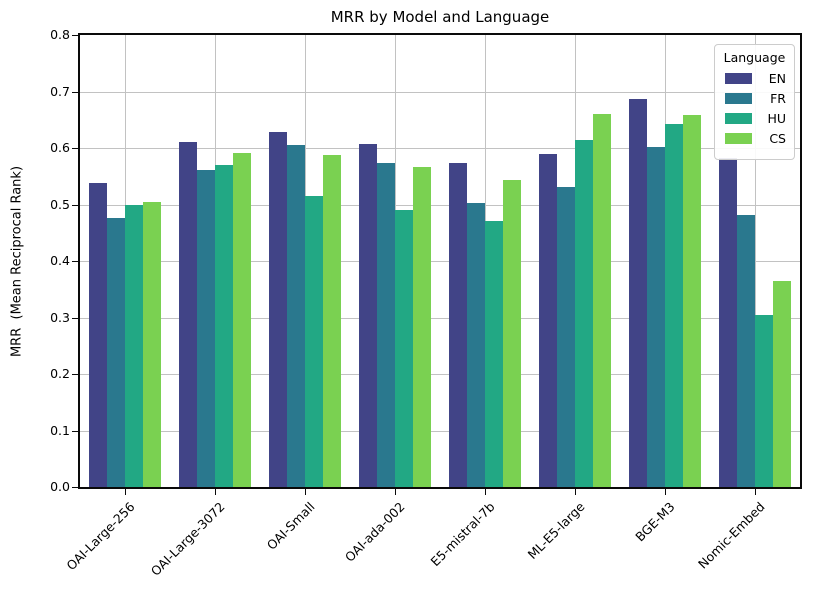 This screenshot has width=817, height=592. Describe the element at coordinates (60, 204) in the screenshot. I see `y-tick-label: 0.5` at that location.